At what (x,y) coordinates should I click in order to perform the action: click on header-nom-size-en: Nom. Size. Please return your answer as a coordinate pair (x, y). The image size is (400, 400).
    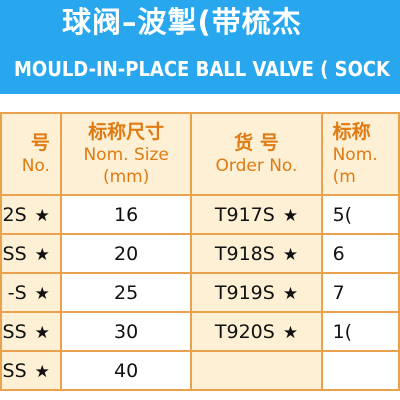
    Looking at the image, I should click on (126, 155).